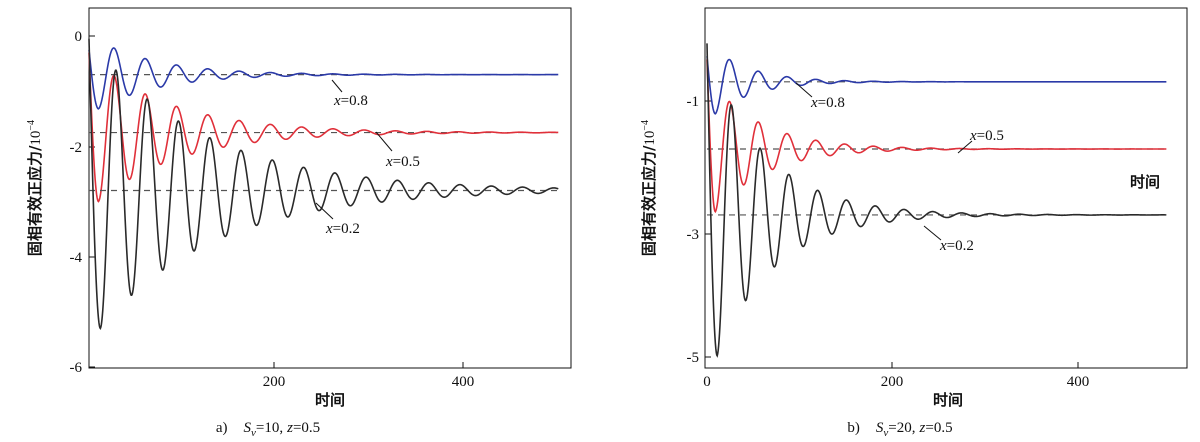 This screenshot has width=1200, height=442. What do you see at coordinates (645, 125) in the screenshot?
I see `panel-b-ylabel-exp: −4` at bounding box center [645, 125].